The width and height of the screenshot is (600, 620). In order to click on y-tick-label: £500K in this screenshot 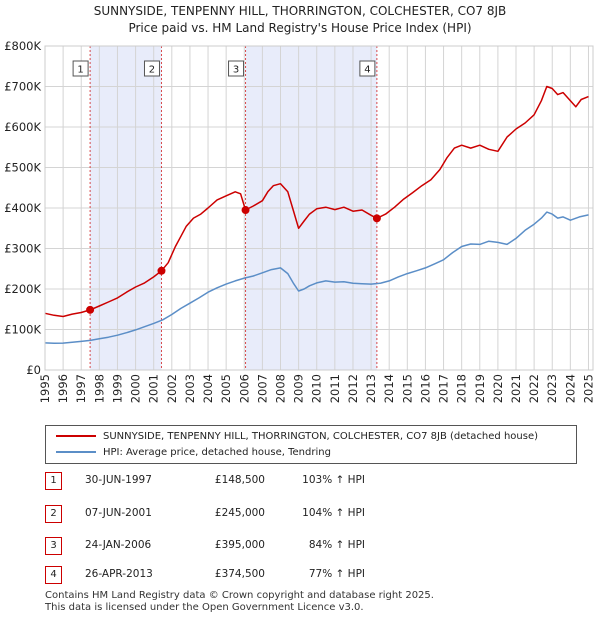, I will do `click(22, 168)`.